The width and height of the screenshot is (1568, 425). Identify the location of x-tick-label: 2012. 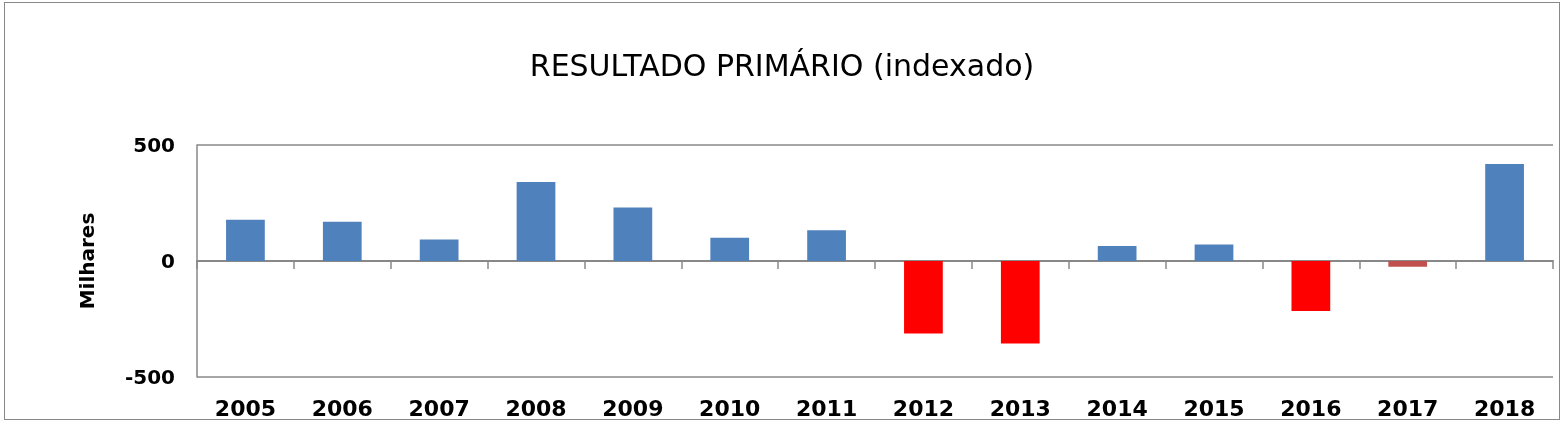
(923, 408).